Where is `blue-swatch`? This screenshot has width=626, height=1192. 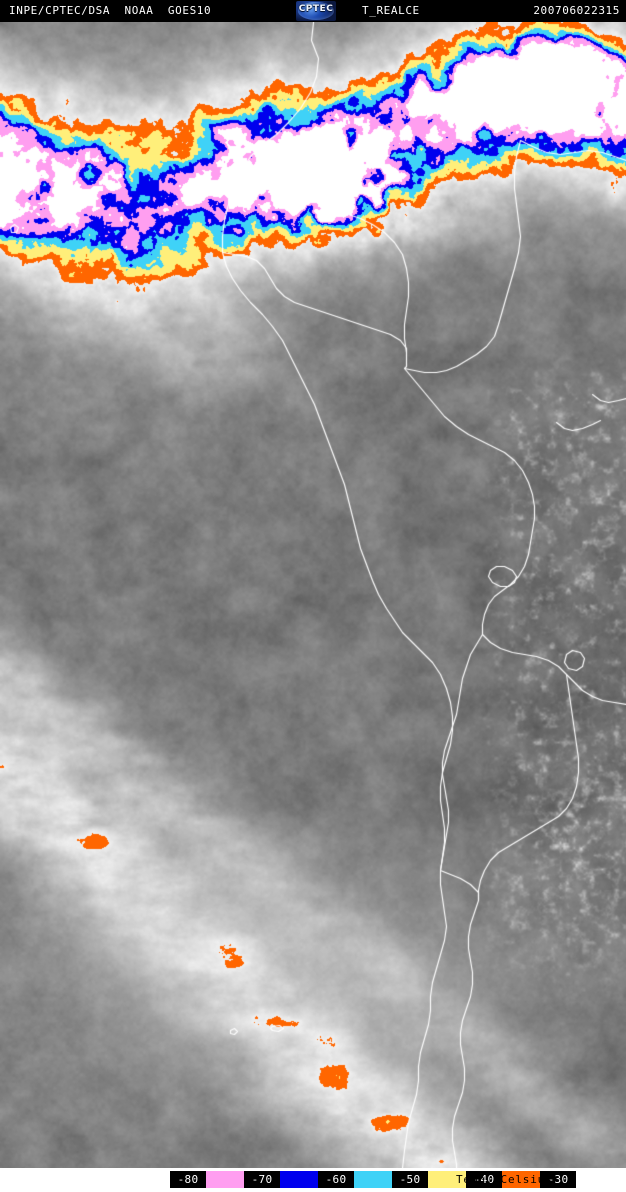
blue-swatch is located at coordinates (299, 1179).